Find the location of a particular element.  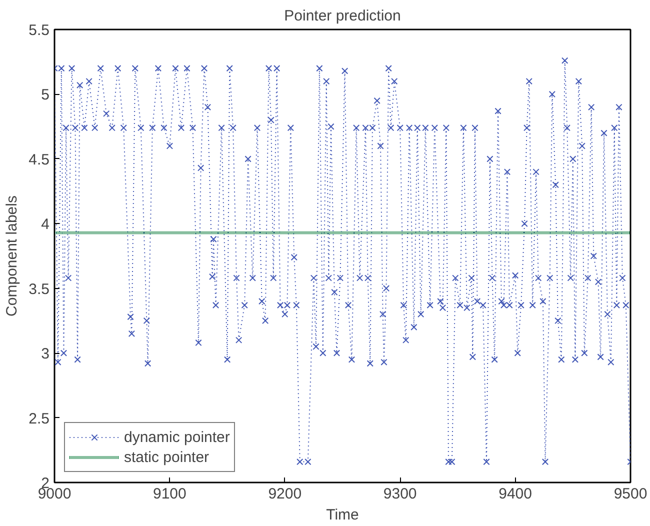

legend-label: dynamic pointer is located at coordinates (177, 437).